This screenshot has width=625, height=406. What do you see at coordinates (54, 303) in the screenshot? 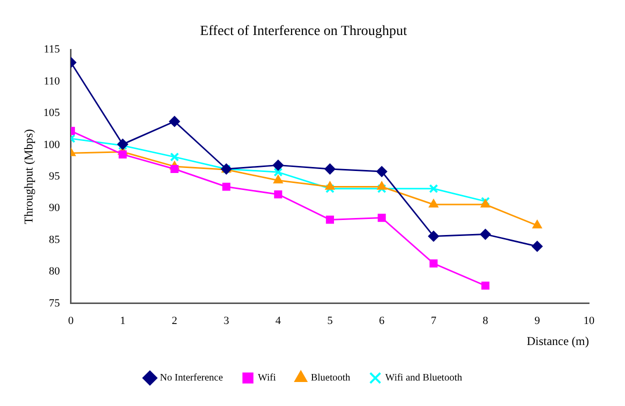
I see `y-tick-label: 75` at bounding box center [54, 303].